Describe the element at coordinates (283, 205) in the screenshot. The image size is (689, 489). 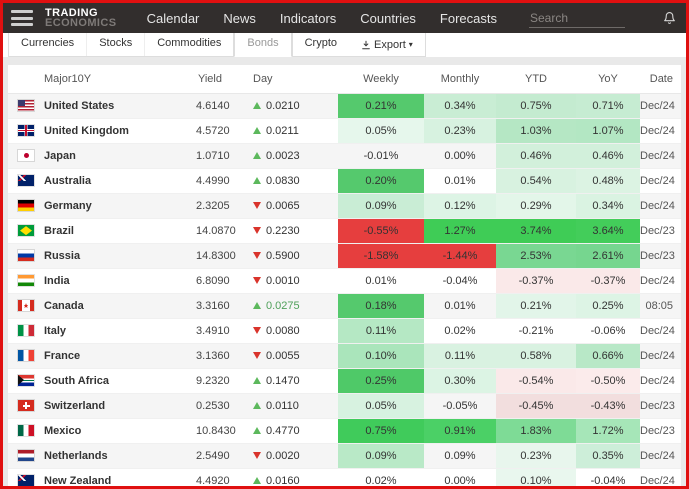
I see `day-change-value: 0.0065` at that location.